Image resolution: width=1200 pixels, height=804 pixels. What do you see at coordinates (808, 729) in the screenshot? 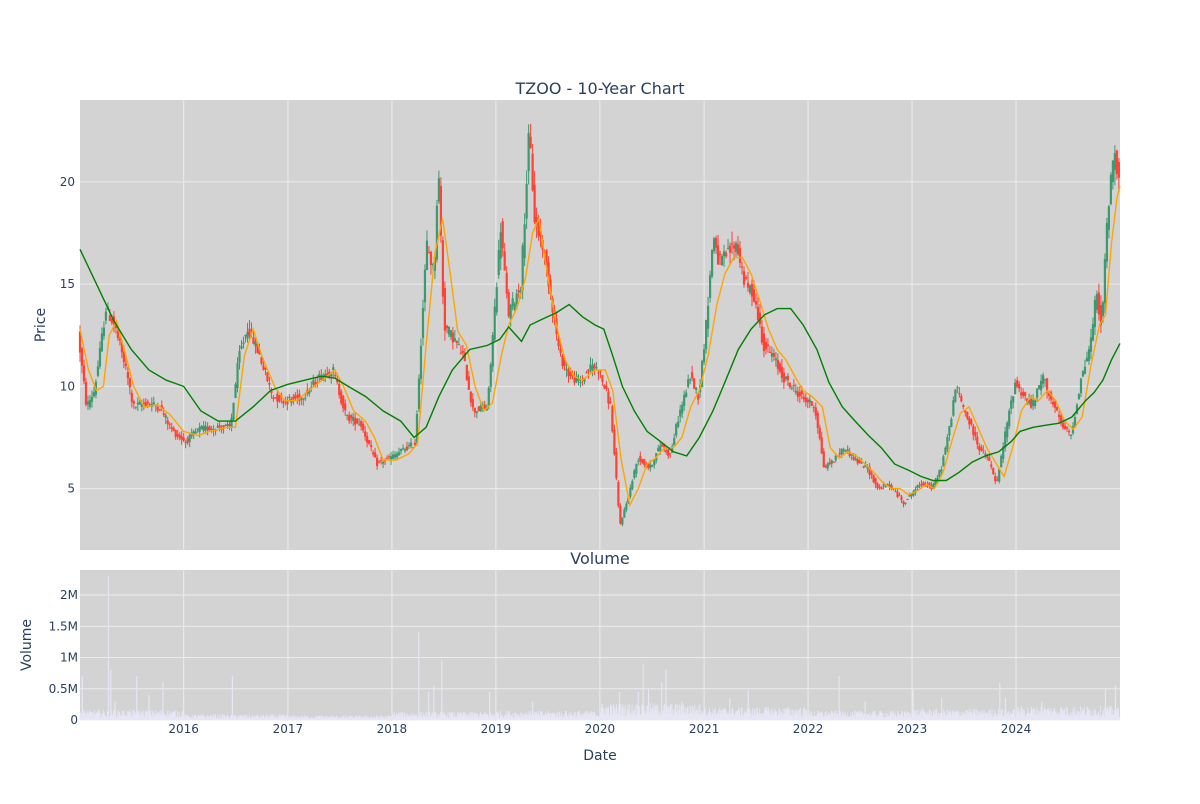
I see `x-tick-label: 2022` at bounding box center [808, 729].